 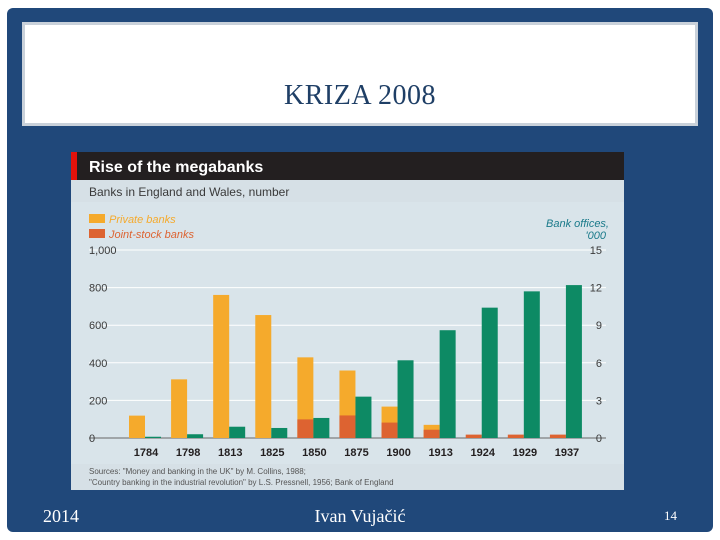 I want to click on category-label: 1900, so click(x=398, y=453).